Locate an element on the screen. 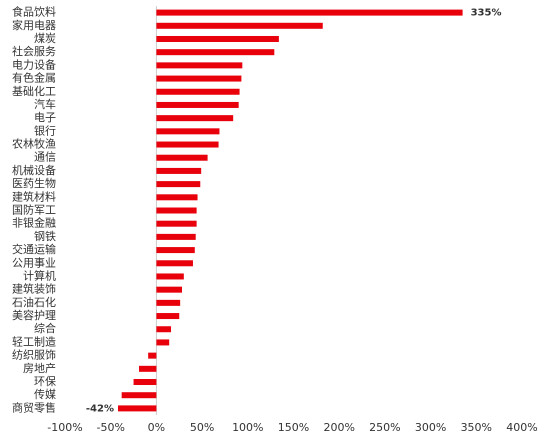  value-label: -42% is located at coordinates (100, 408).